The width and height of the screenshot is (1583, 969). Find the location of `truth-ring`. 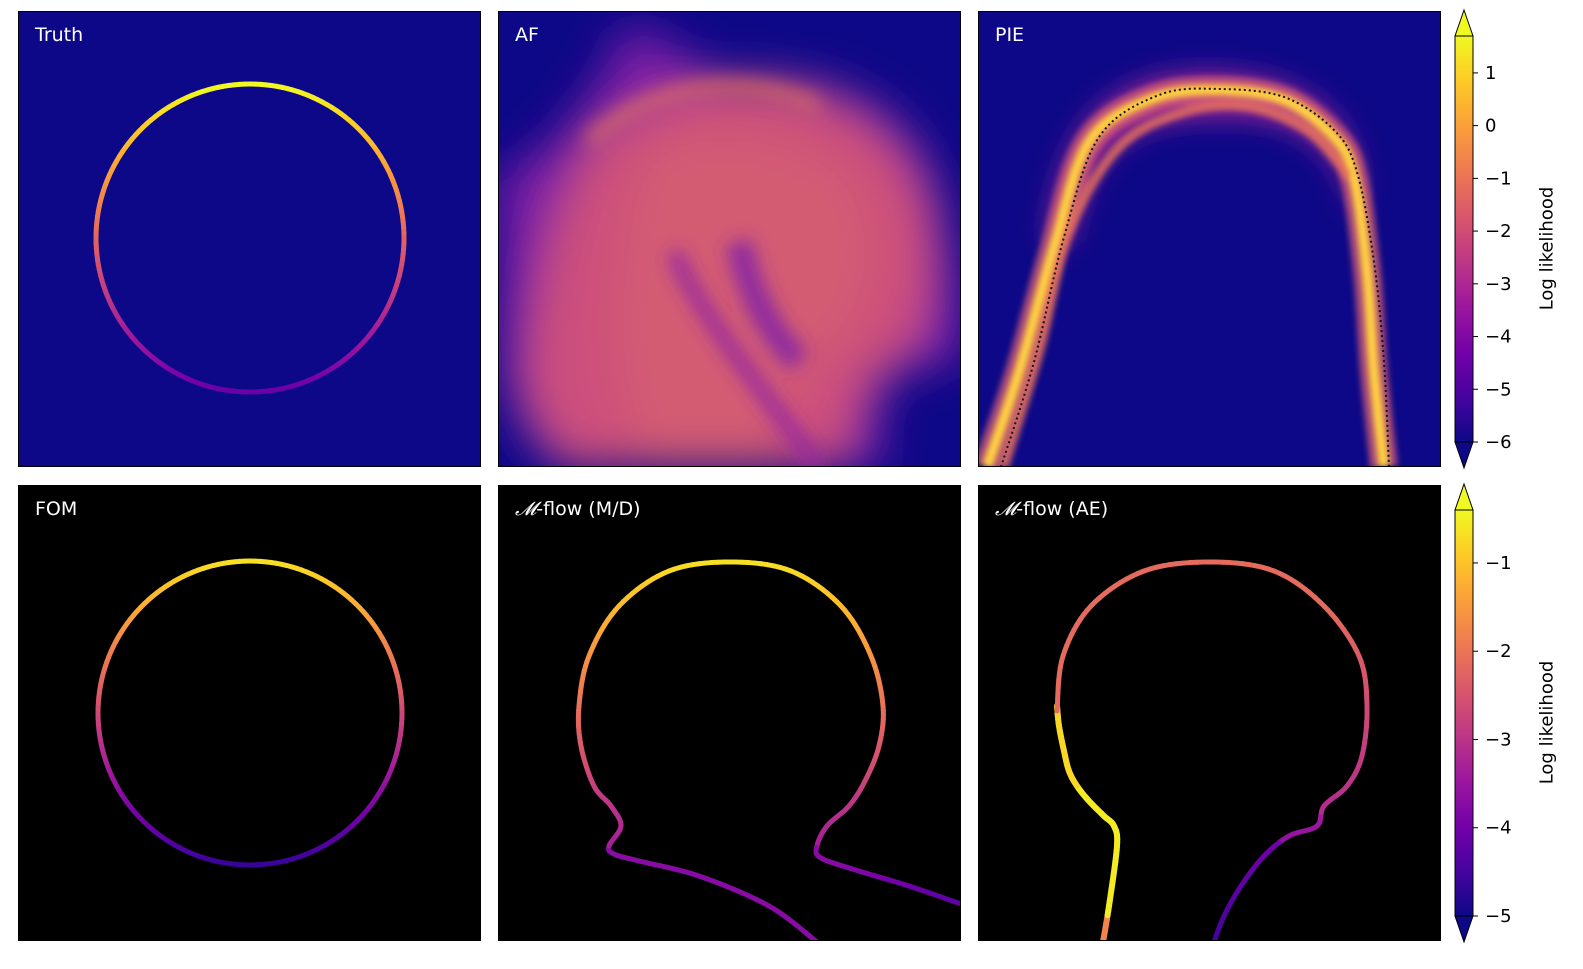

truth-ring is located at coordinates (250, 238).